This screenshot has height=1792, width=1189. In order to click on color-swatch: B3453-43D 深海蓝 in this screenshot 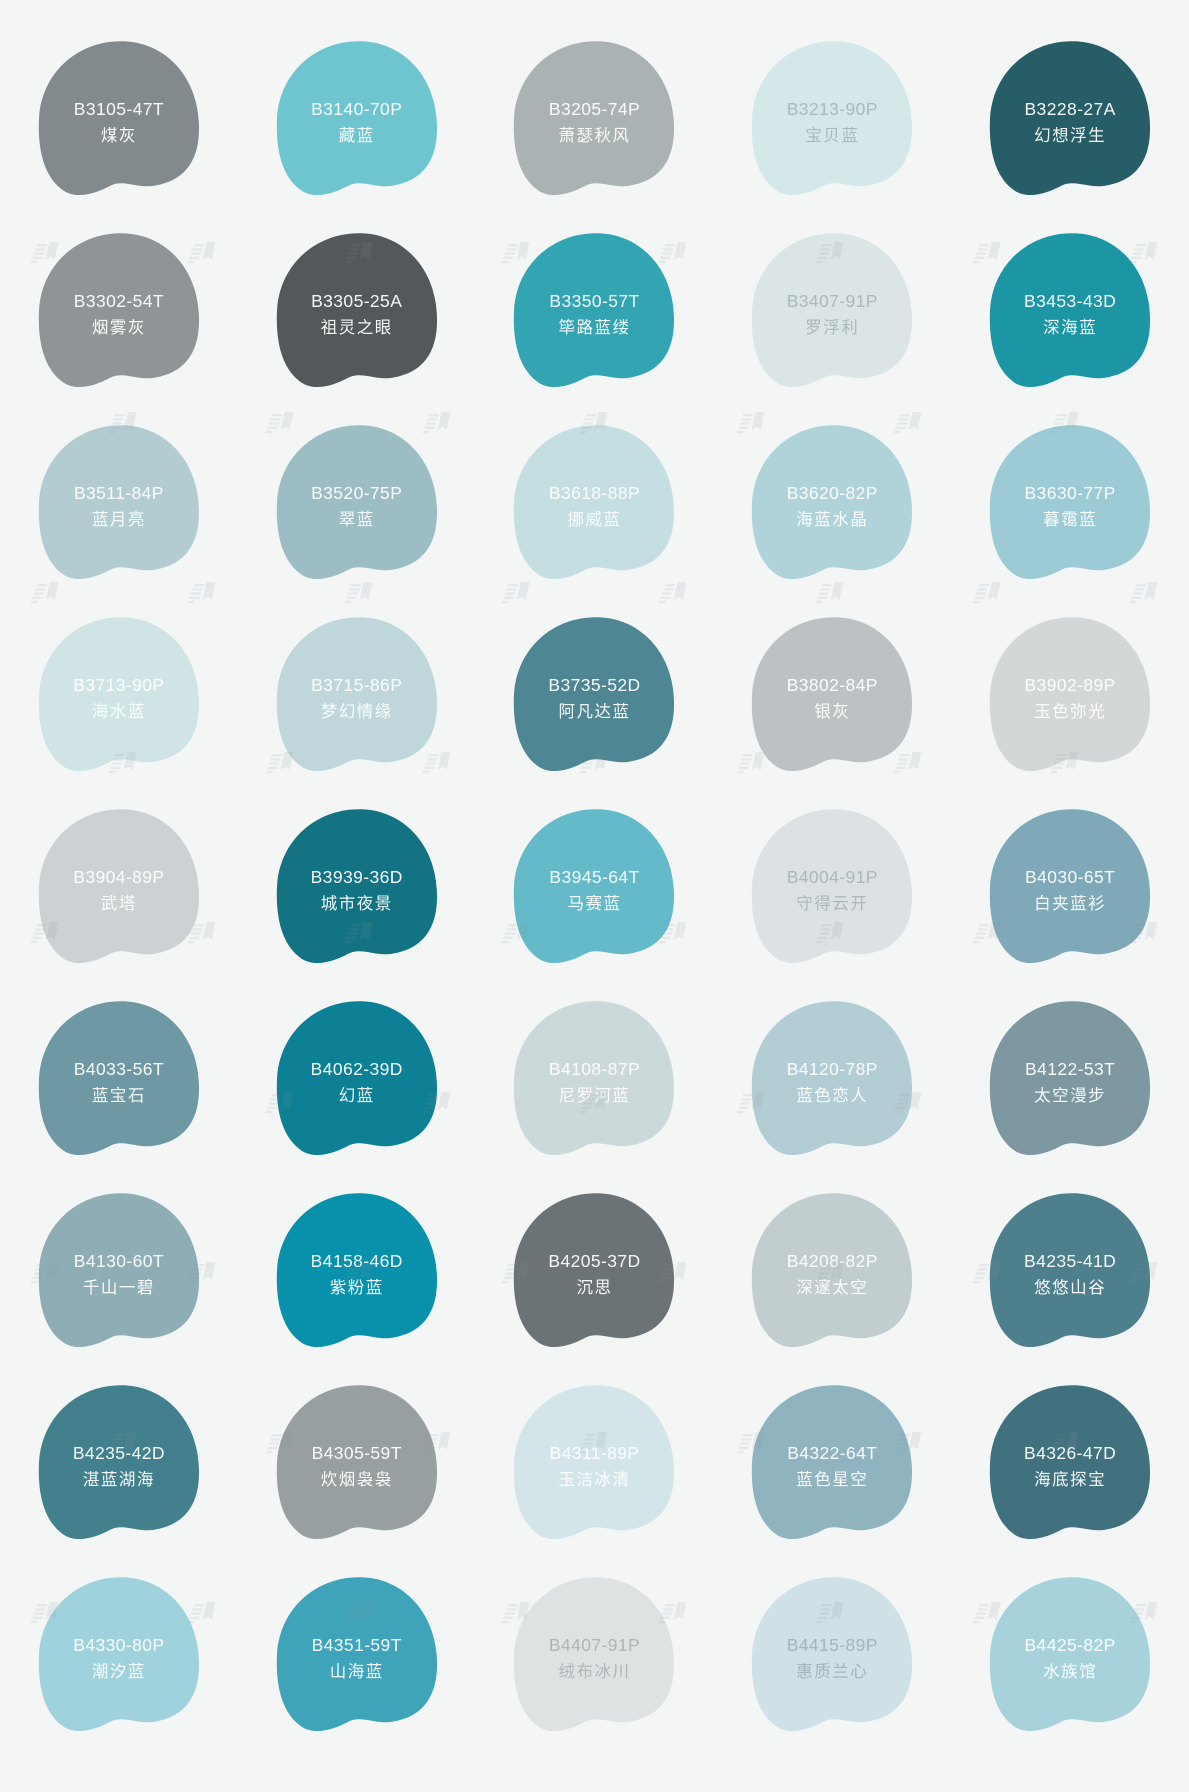, I will do `click(1070, 312)`.